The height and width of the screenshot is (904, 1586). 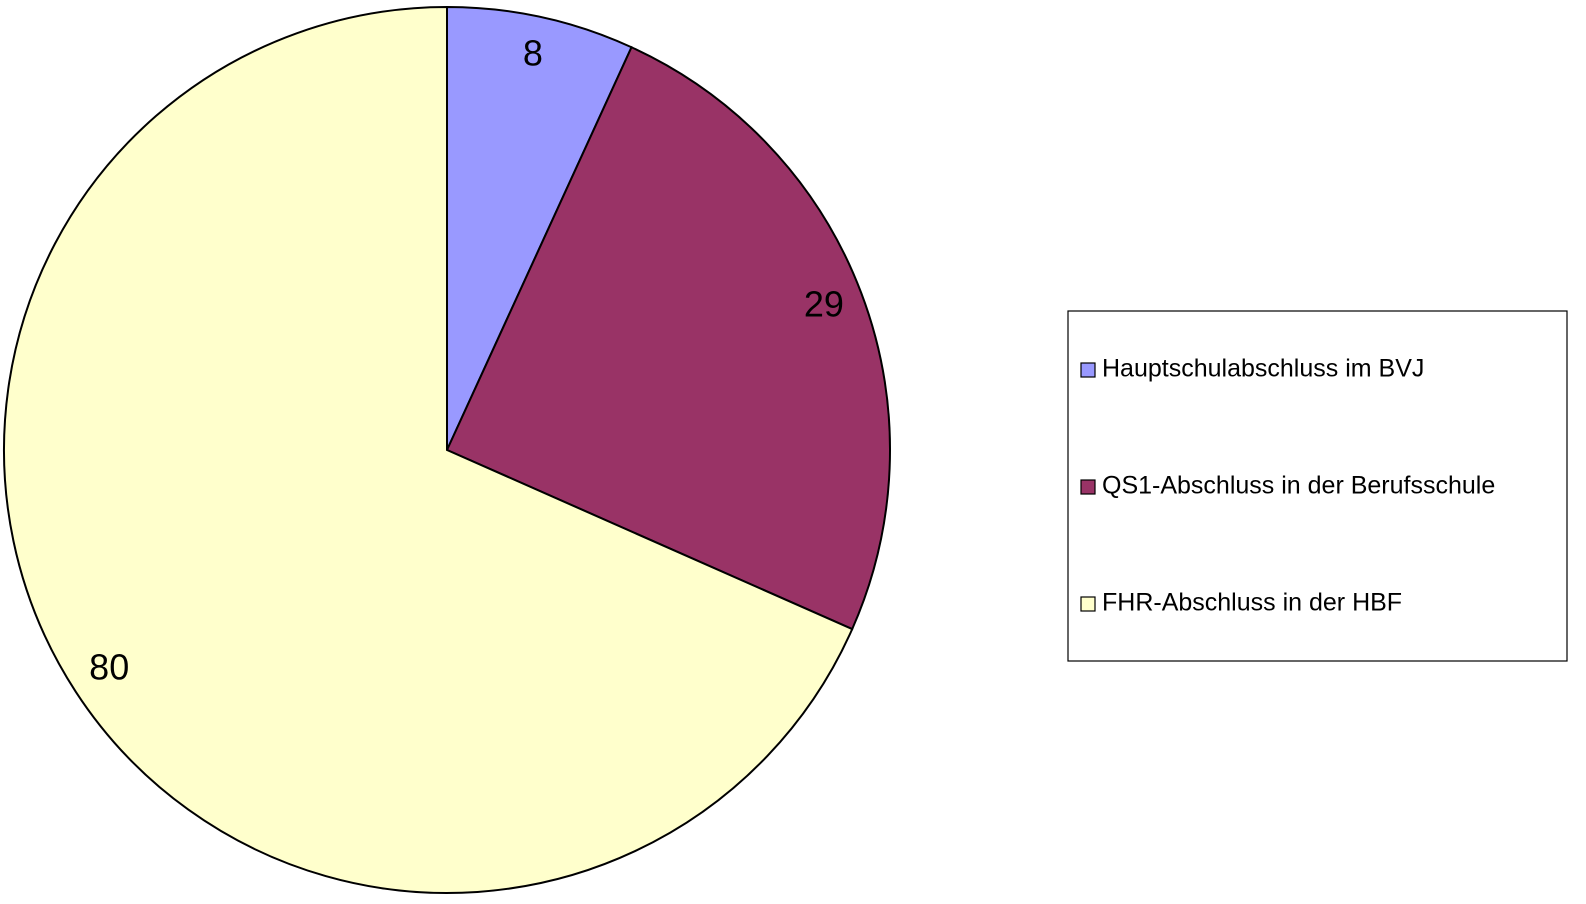 What do you see at coordinates (1252, 603) in the screenshot?
I see `legend-label: FHR-Abschluss in der HBF` at bounding box center [1252, 603].